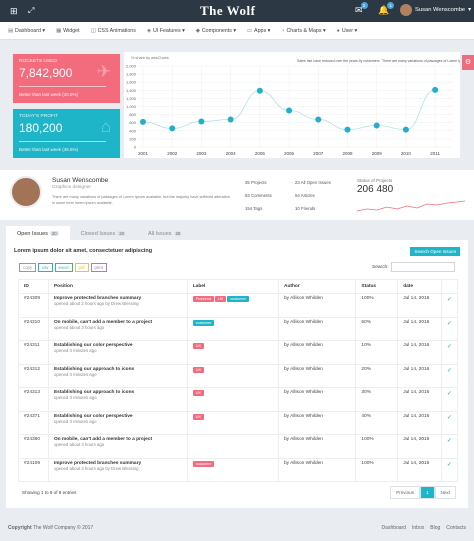 The height and width of the screenshot is (541, 474). Describe the element at coordinates (317, 286) in the screenshot. I see `column-header: Author` at that location.